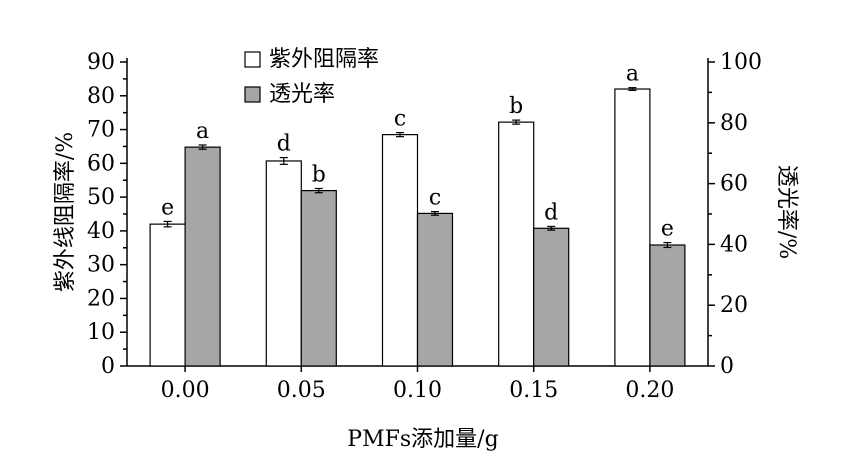 This screenshot has height=466, width=847. What do you see at coordinates (734, 184) in the screenshot?
I see `right-y-tick-label: 60` at bounding box center [734, 184].